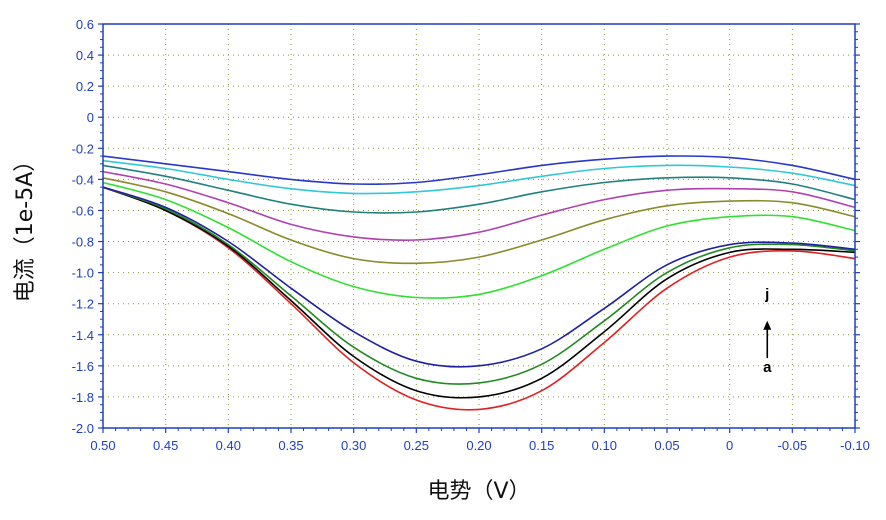 The height and width of the screenshot is (520, 886). Describe the element at coordinates (85, 24) in the screenshot. I see `y-tick-label: 0.6` at that location.